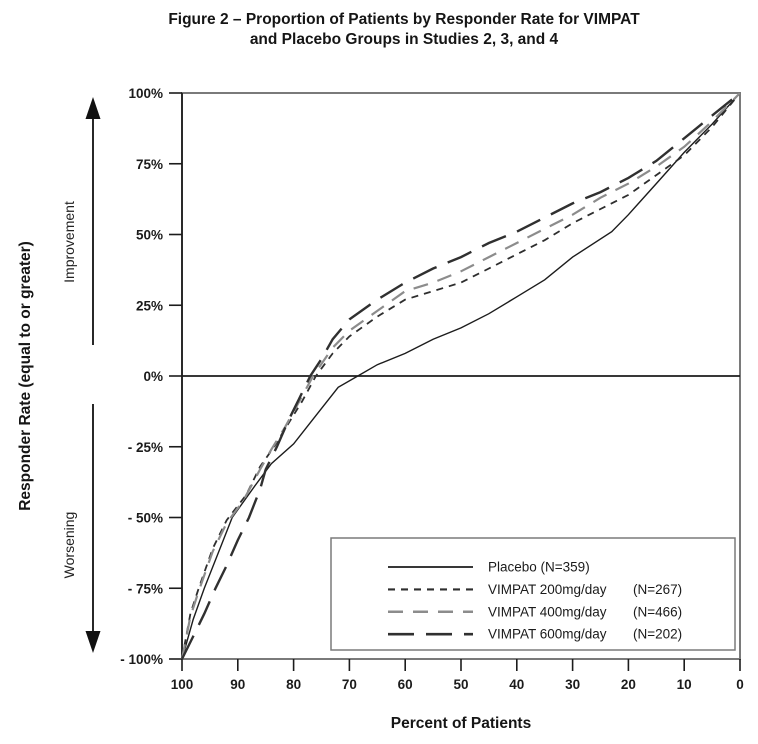 This screenshot has height=744, width=758. Describe the element at coordinates (547, 589) in the screenshot. I see `legend-item-label: VIMPAT 200mg/day` at that location.